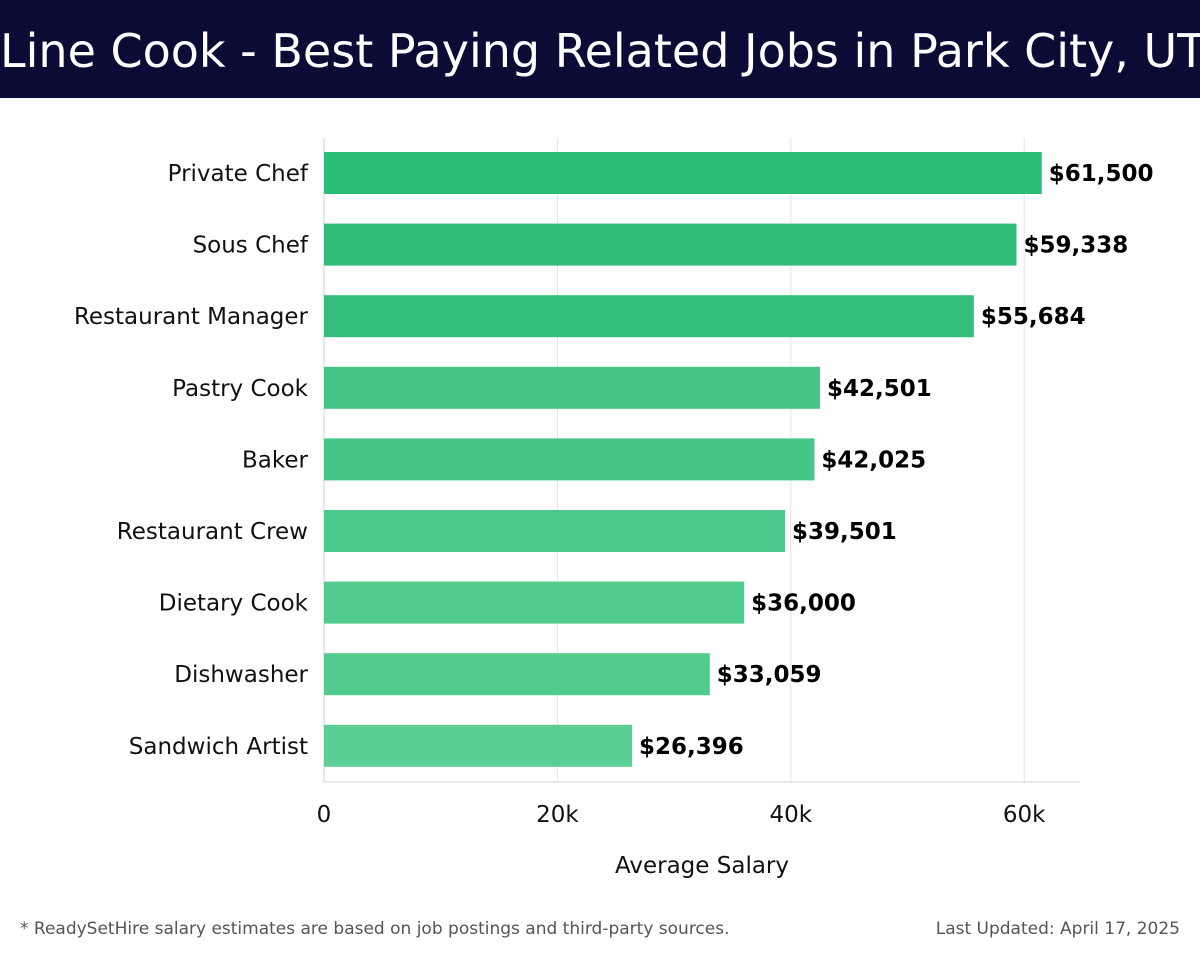  Describe the element at coordinates (240, 389) in the screenshot. I see `category-label: Pastry Cook` at that location.